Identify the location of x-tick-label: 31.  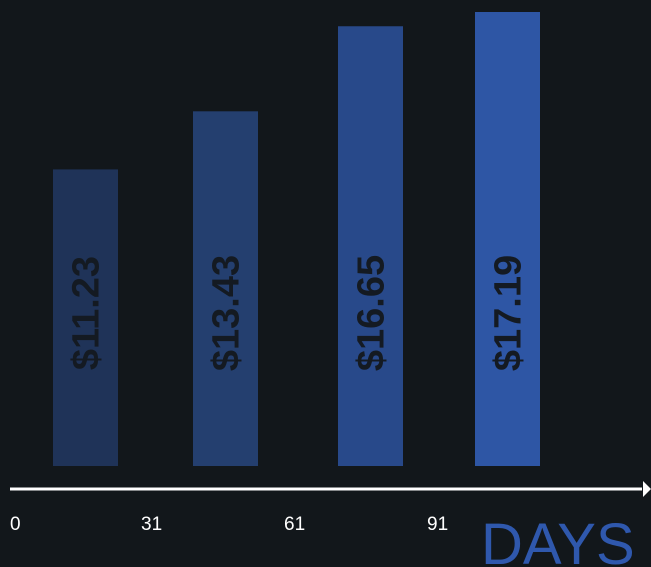
(151, 524).